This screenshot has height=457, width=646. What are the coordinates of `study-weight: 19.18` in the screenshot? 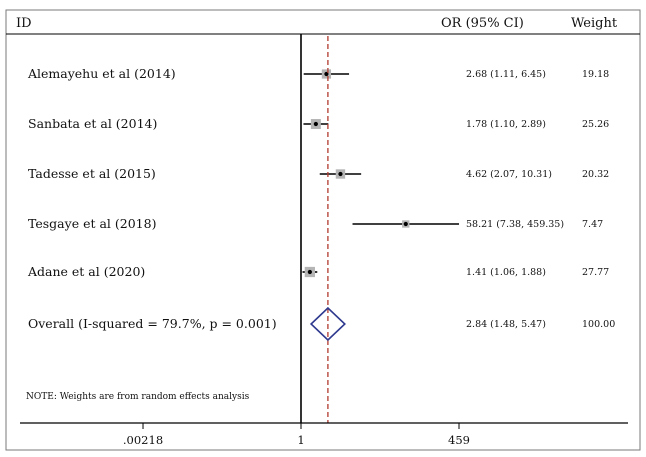 It's located at (595, 74).